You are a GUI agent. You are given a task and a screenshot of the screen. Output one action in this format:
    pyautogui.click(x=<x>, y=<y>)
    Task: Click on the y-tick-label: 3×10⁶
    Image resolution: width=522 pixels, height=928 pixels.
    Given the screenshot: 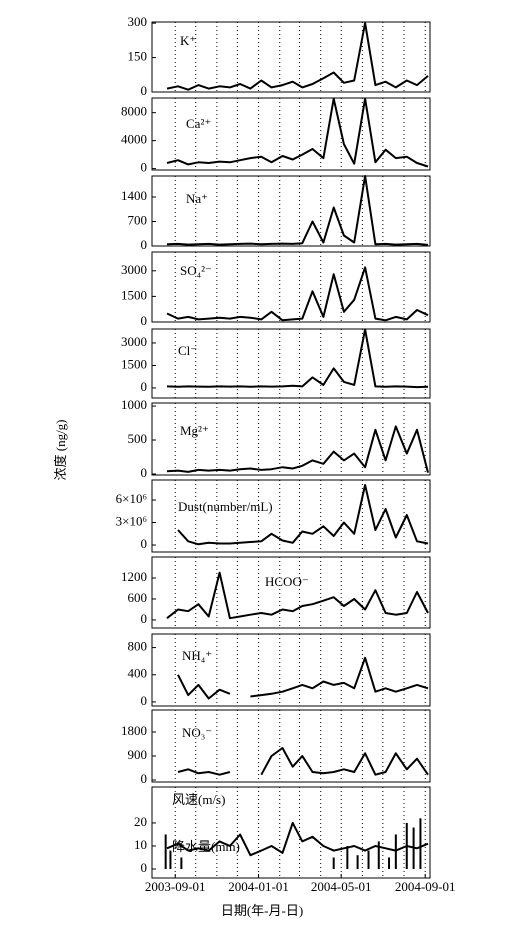 What is the action you would take?
    pyautogui.click(x=131, y=521)
    